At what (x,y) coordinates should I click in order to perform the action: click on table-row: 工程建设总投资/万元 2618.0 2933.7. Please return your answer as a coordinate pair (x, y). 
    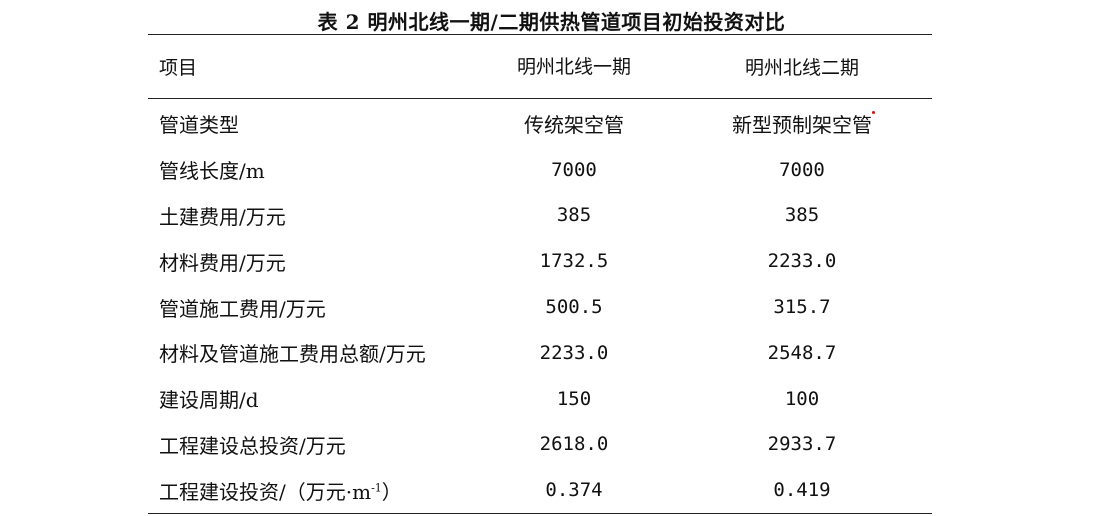
    Looking at the image, I should click on (540, 445).